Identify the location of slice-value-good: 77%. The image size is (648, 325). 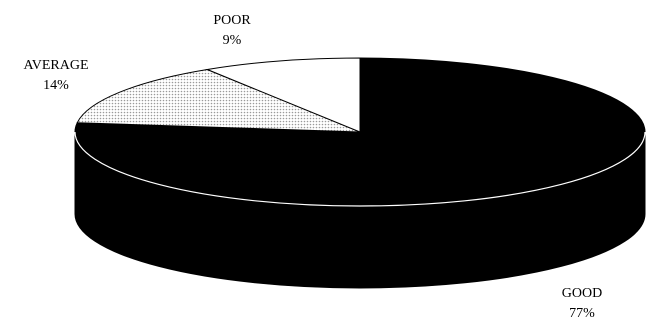
(582, 313).